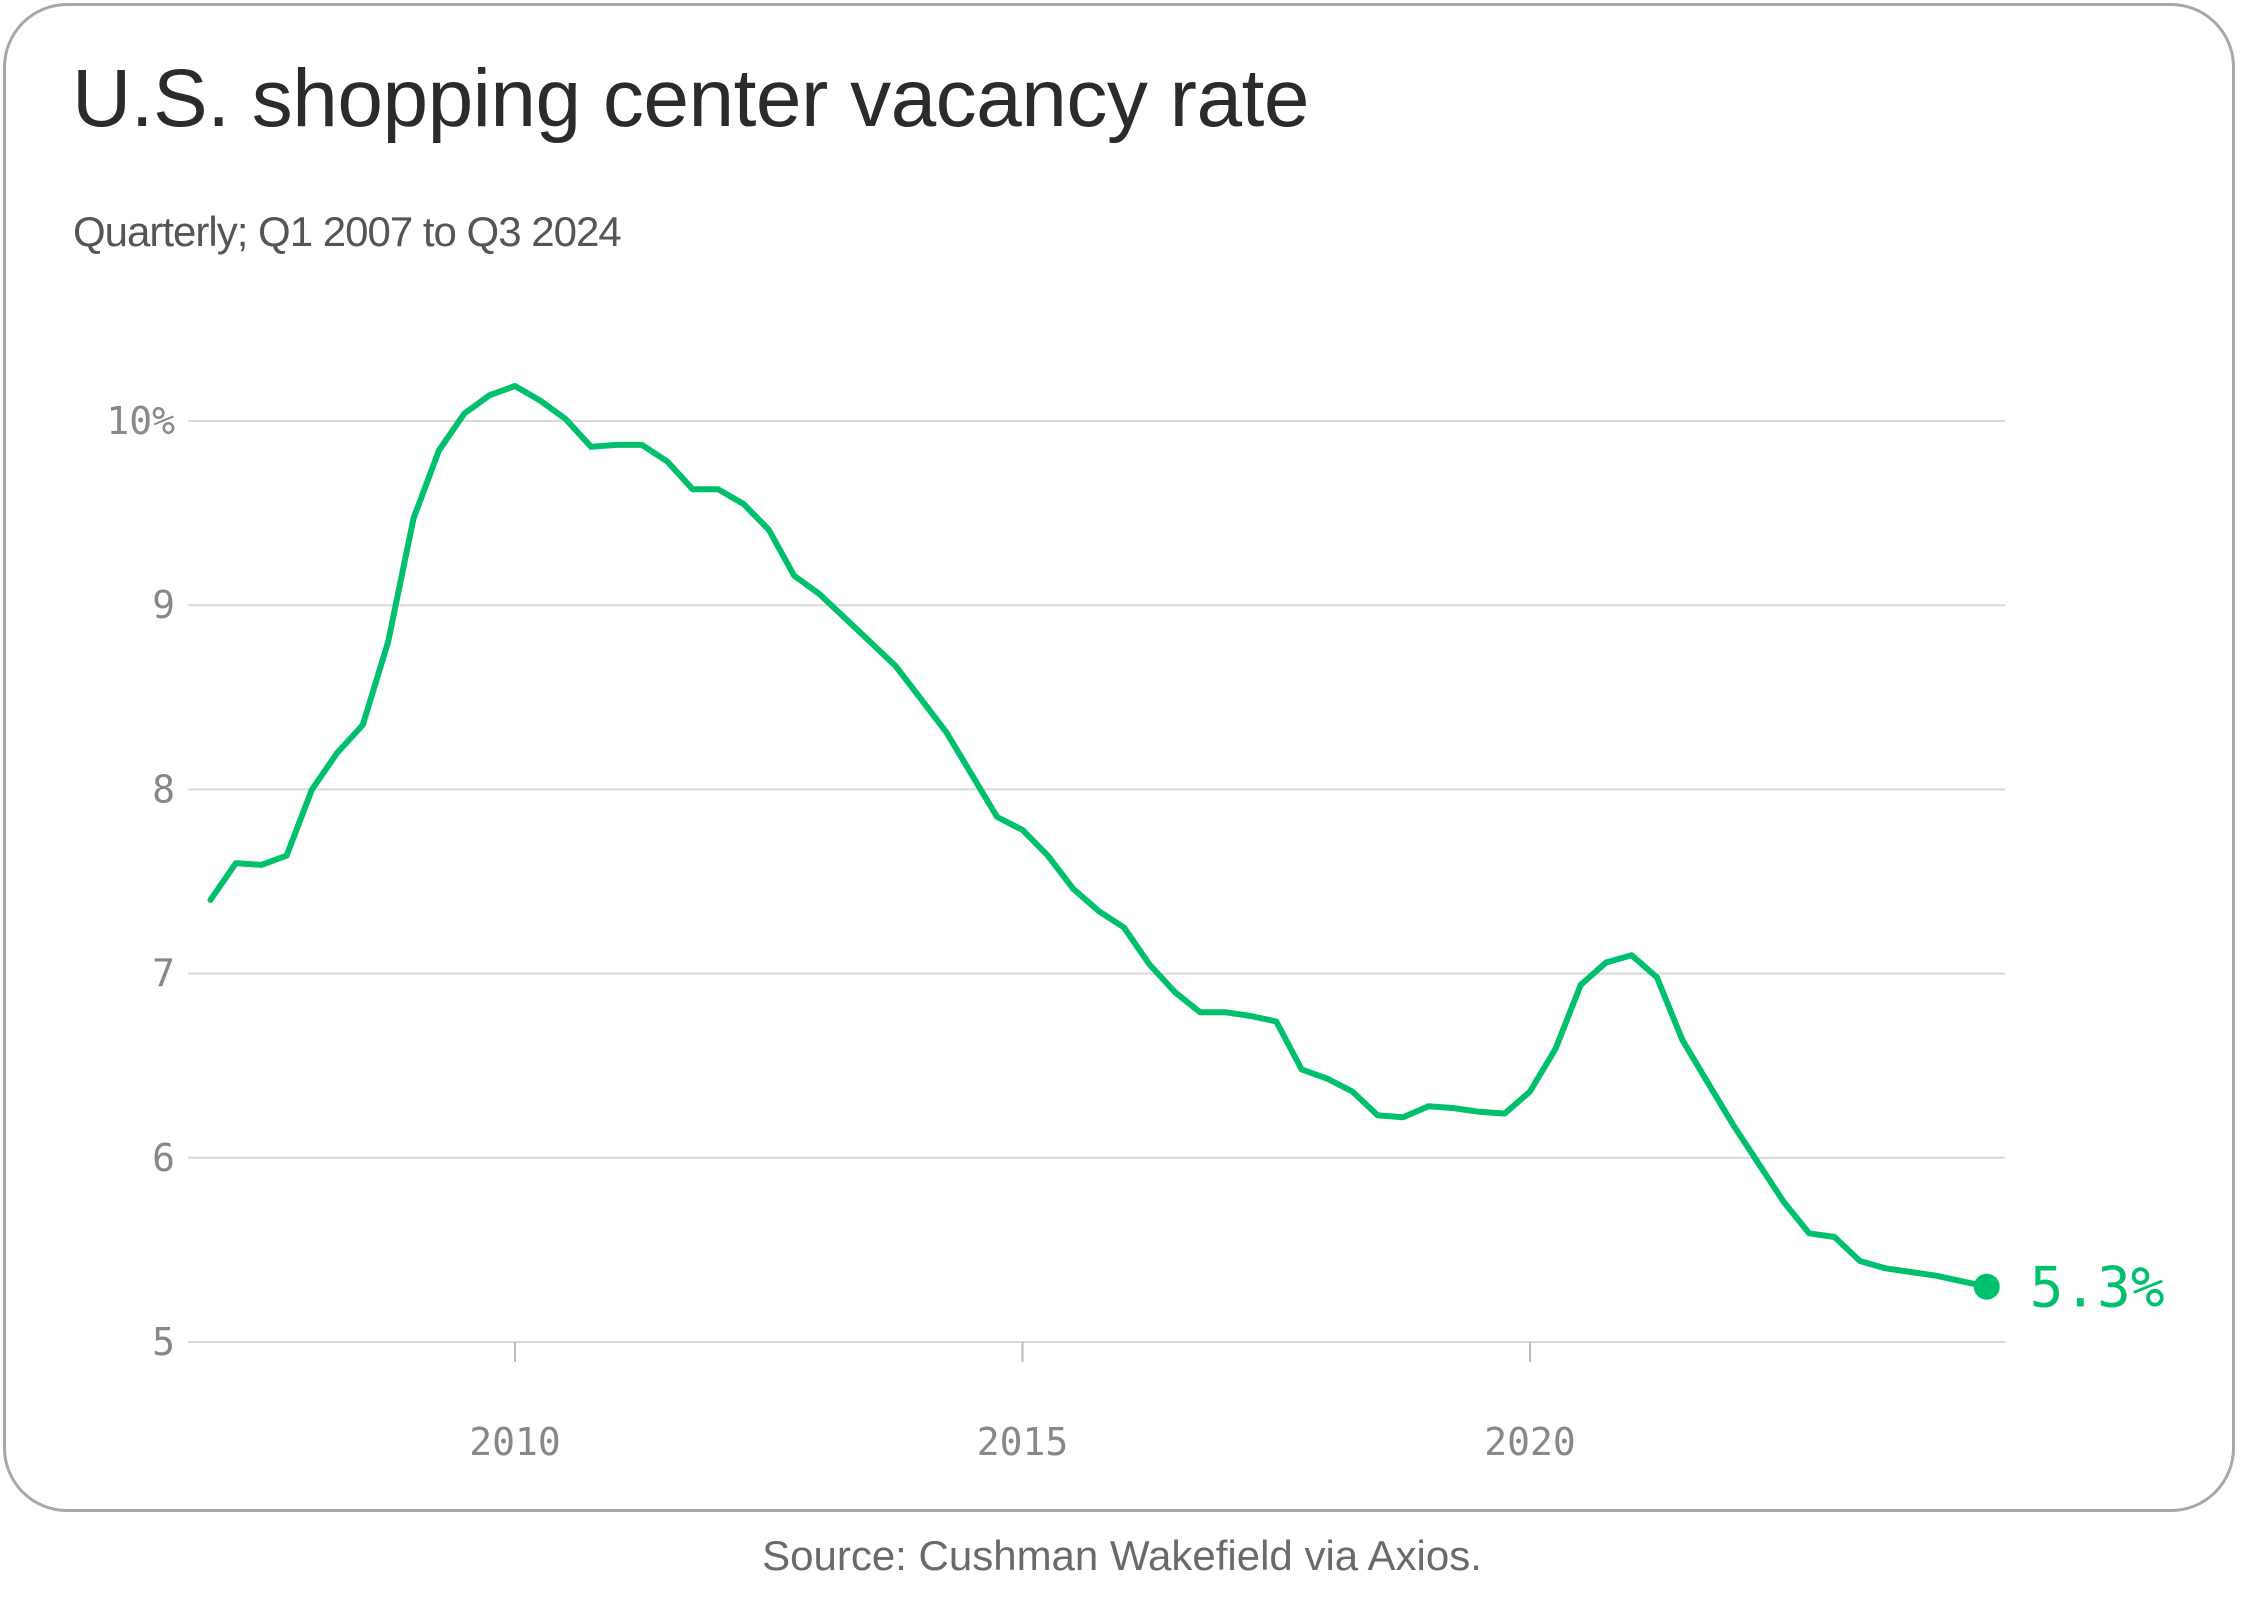 The height and width of the screenshot is (1621, 2244). Describe the element at coordinates (163, 974) in the screenshot. I see `y-tick-label-7: 7` at that location.